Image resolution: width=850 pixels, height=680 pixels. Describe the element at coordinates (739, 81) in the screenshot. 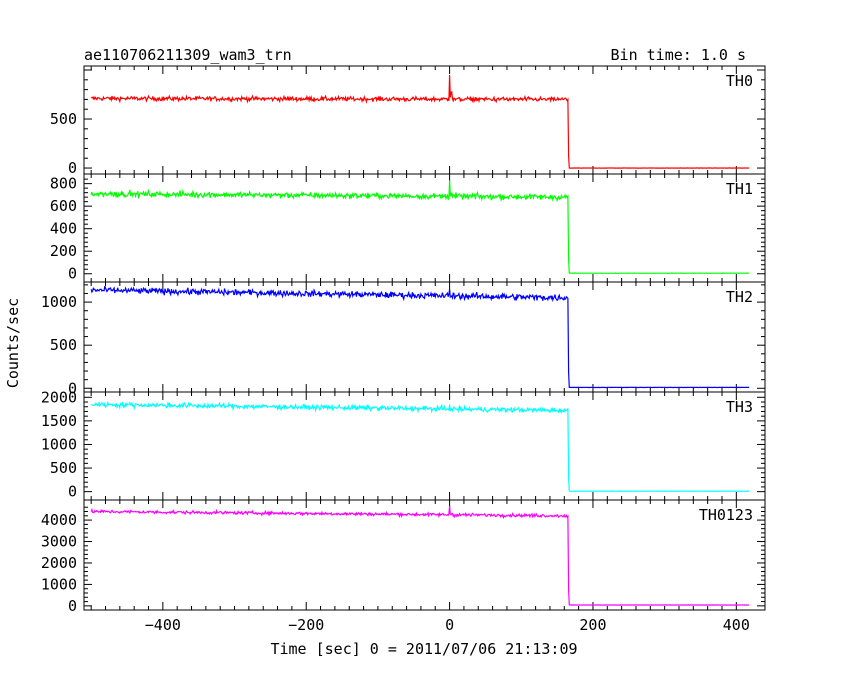

I see `series-label: TH0` at that location.